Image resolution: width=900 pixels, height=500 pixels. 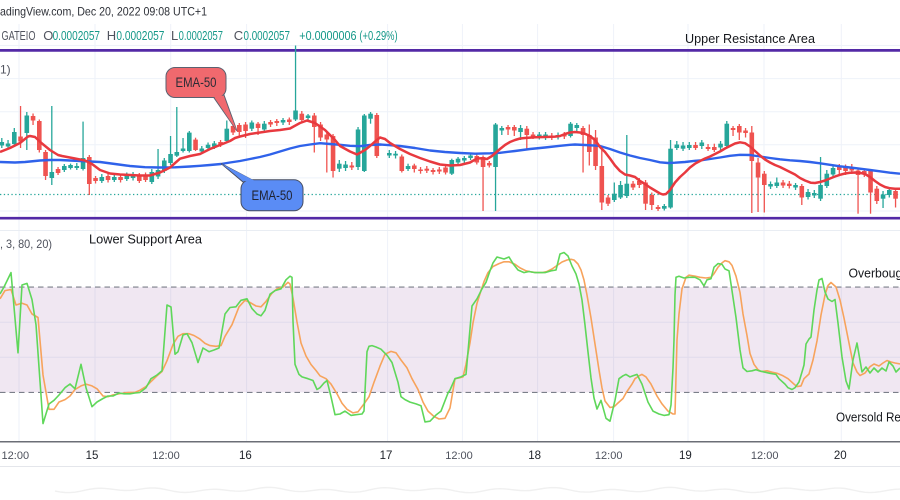 What do you see at coordinates (48, 35) in the screenshot?
I see `svg-text: O` at bounding box center [48, 35].